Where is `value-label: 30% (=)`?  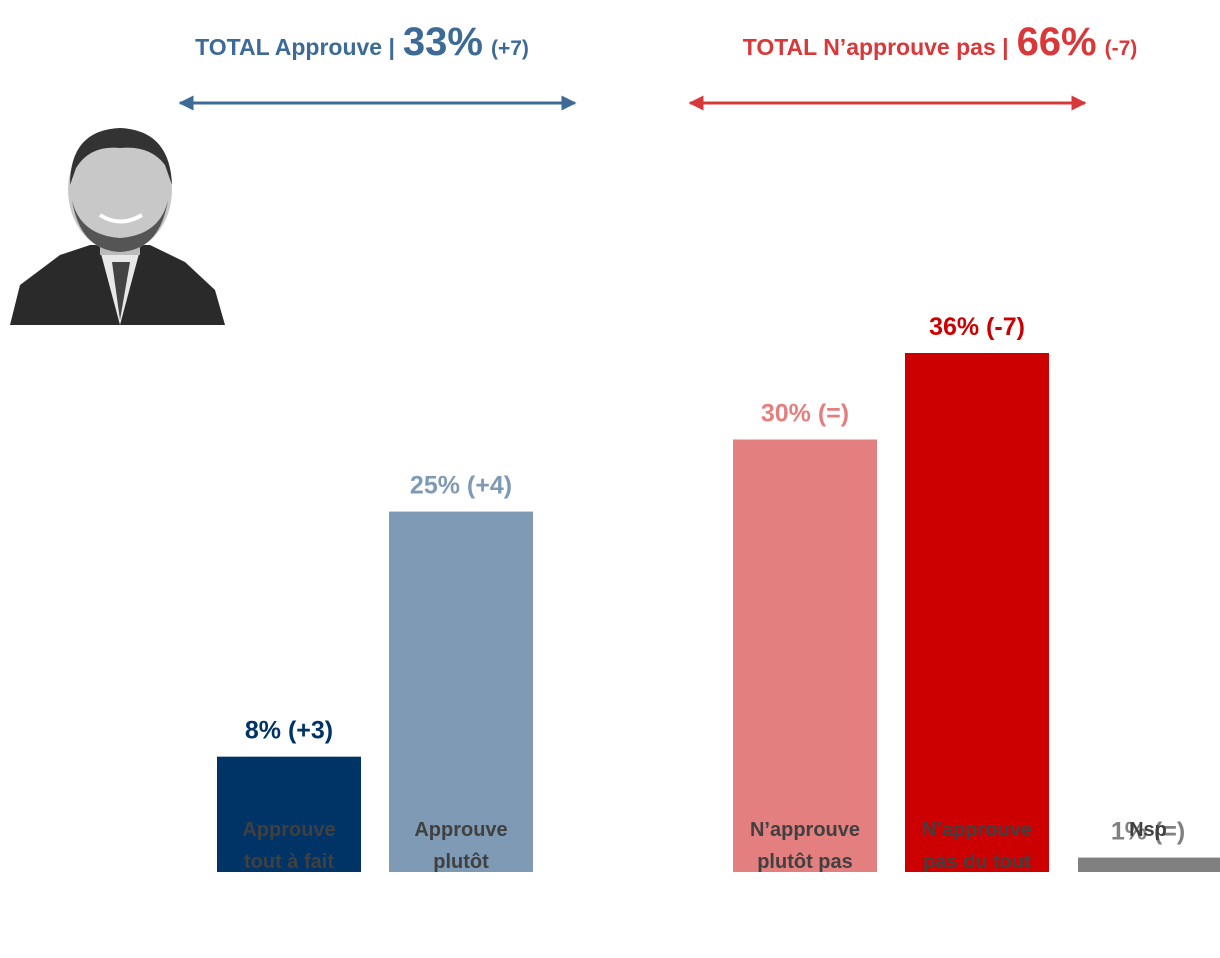
value-label: 30% (=) is located at coordinates (805, 414).